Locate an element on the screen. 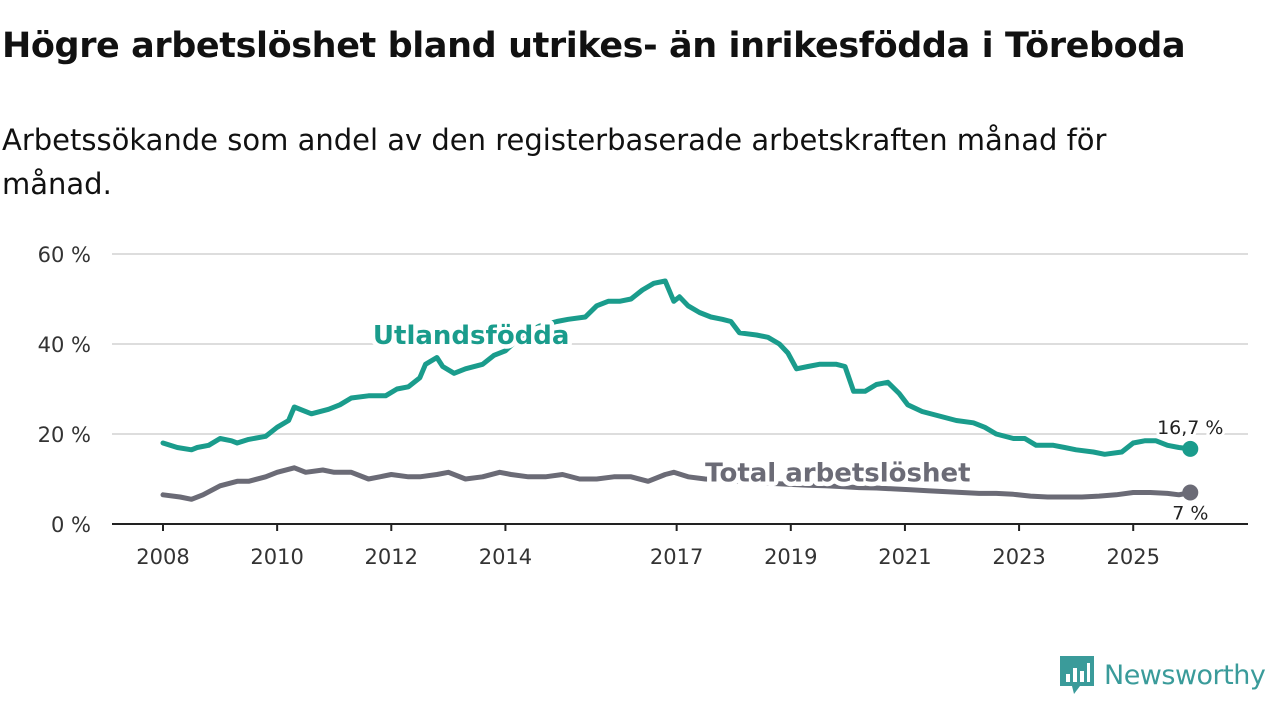 This screenshot has height=720, width=1280. series-label: Utlandsfödda is located at coordinates (471, 336).